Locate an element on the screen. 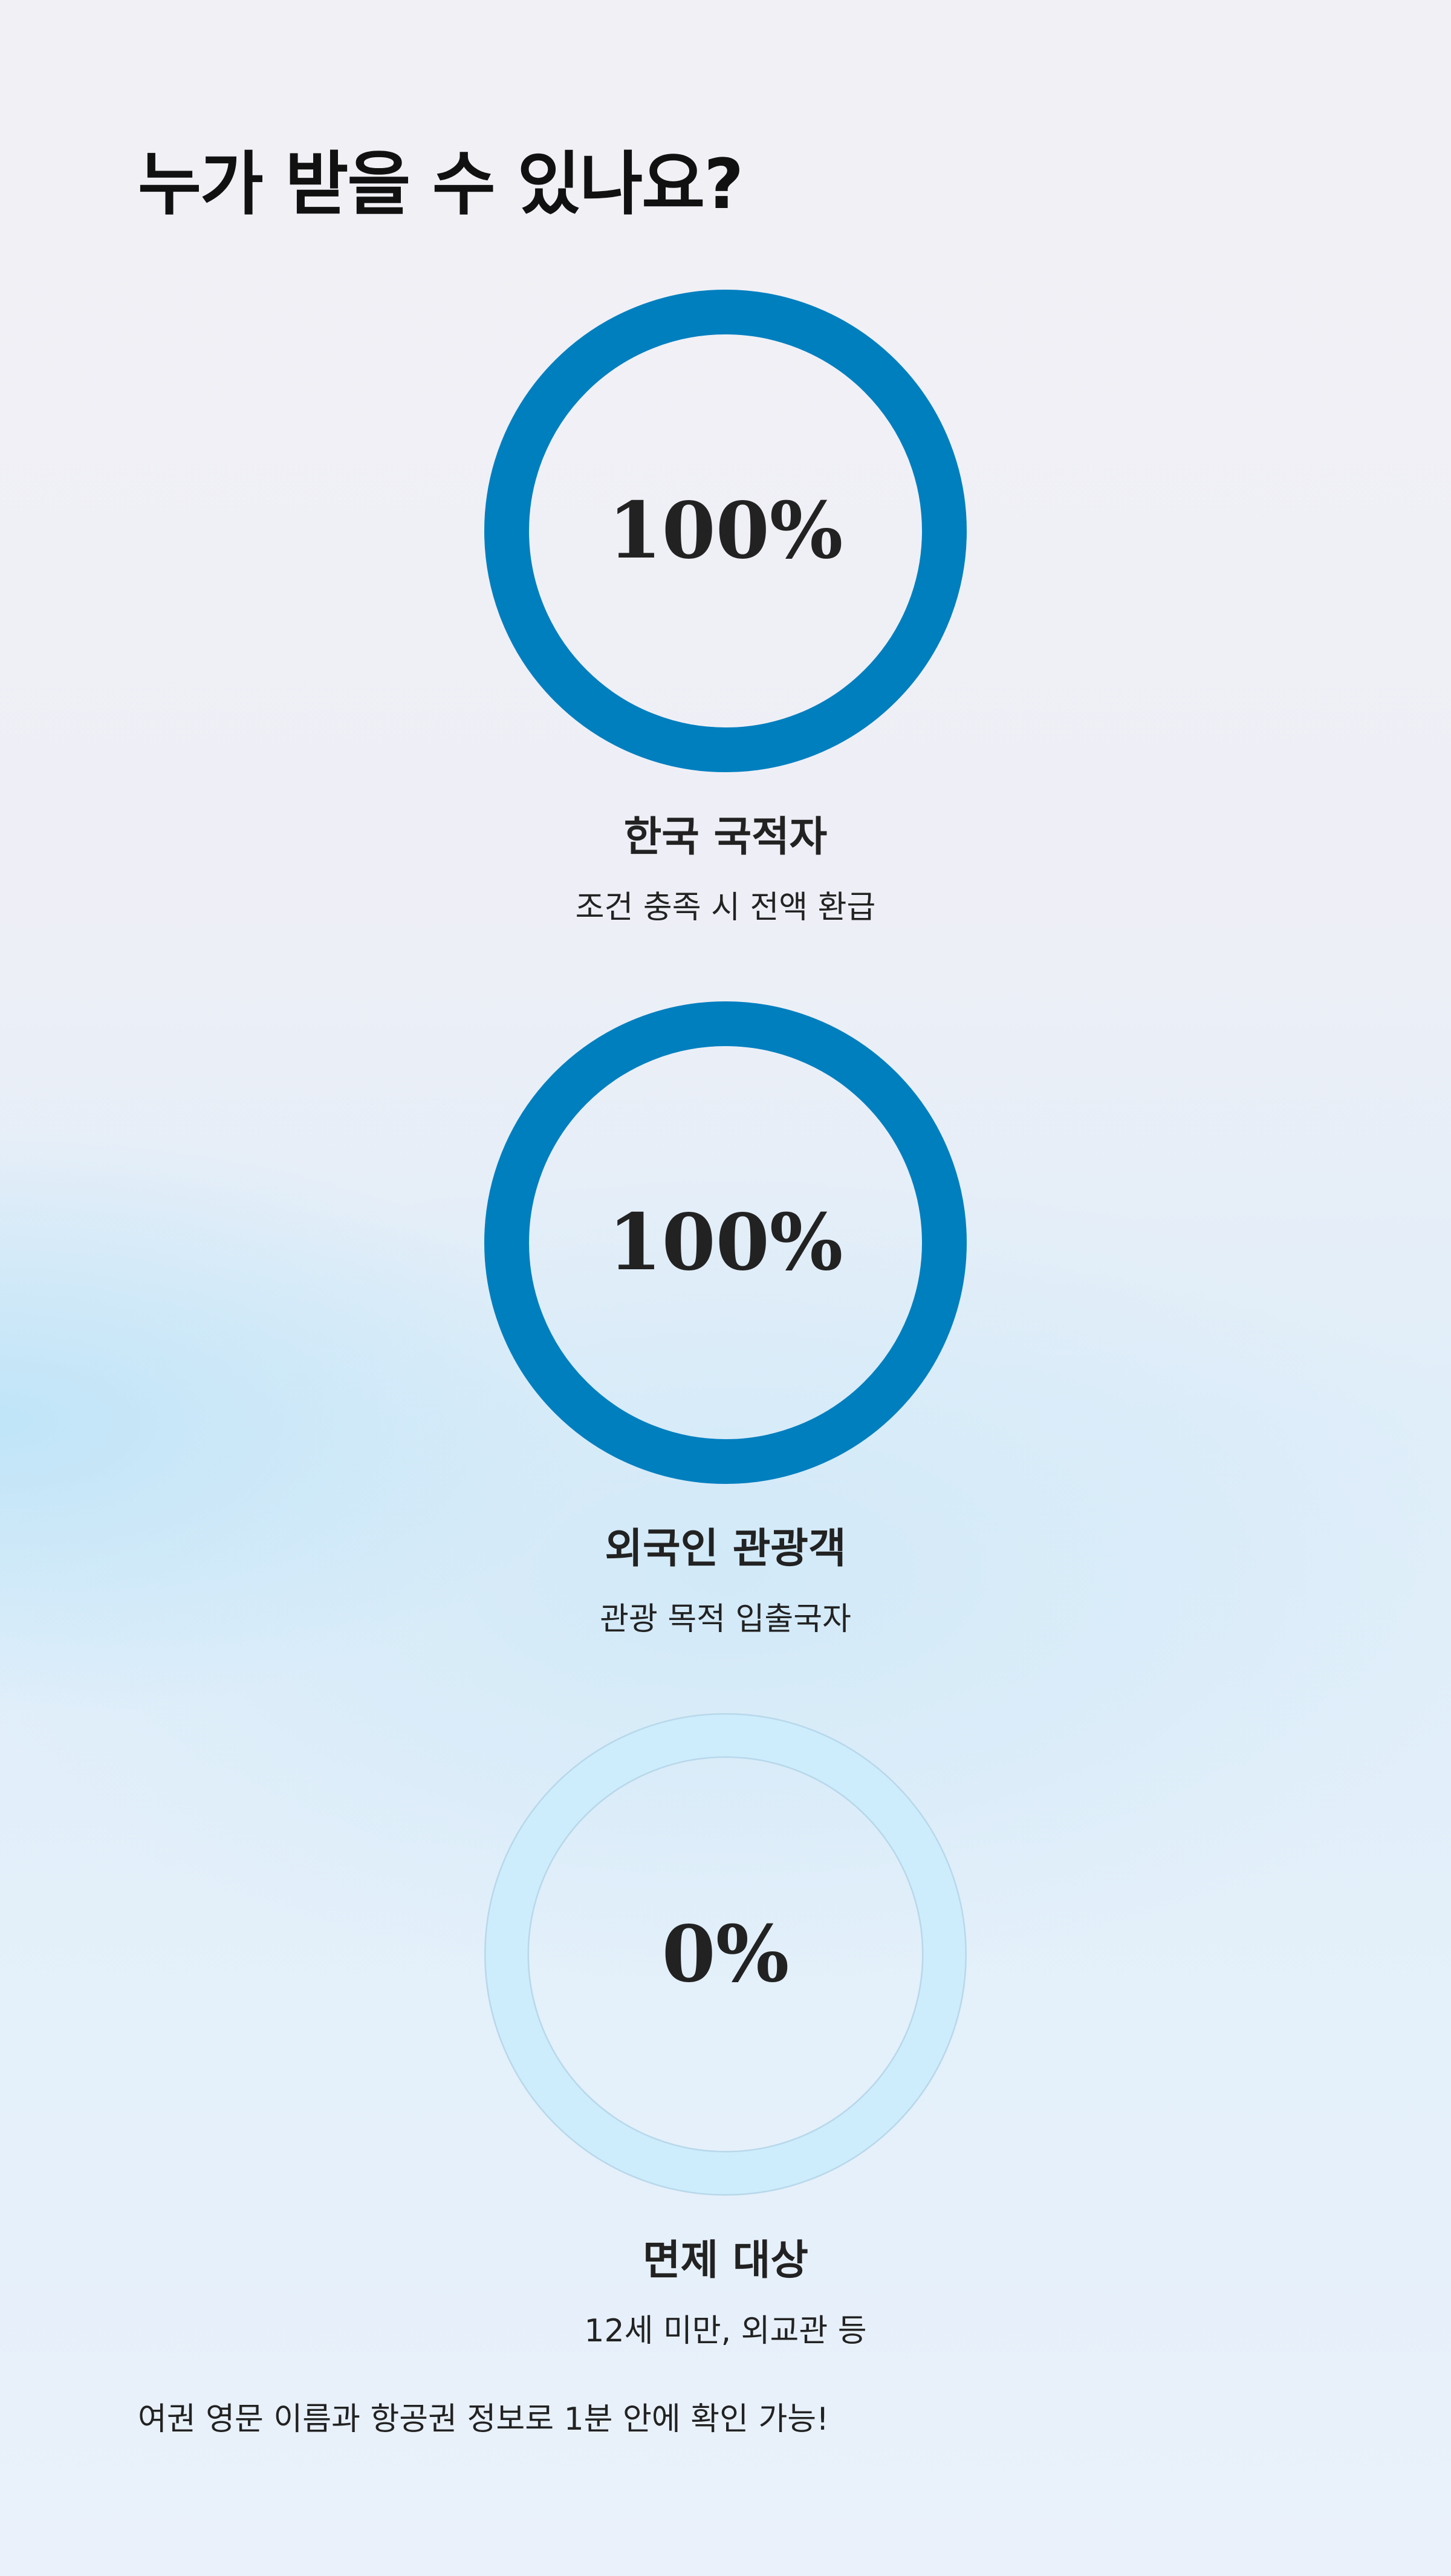 The image size is (1451, 2576). page-title: 누가 받을 수 있나요? is located at coordinates (441, 184).